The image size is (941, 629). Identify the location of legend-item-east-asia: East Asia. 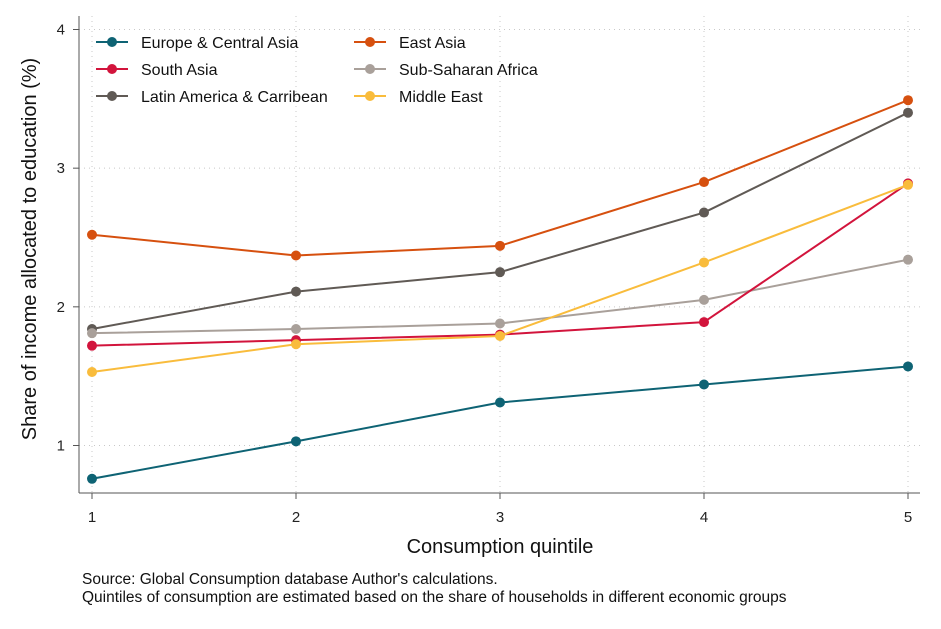
(410, 43).